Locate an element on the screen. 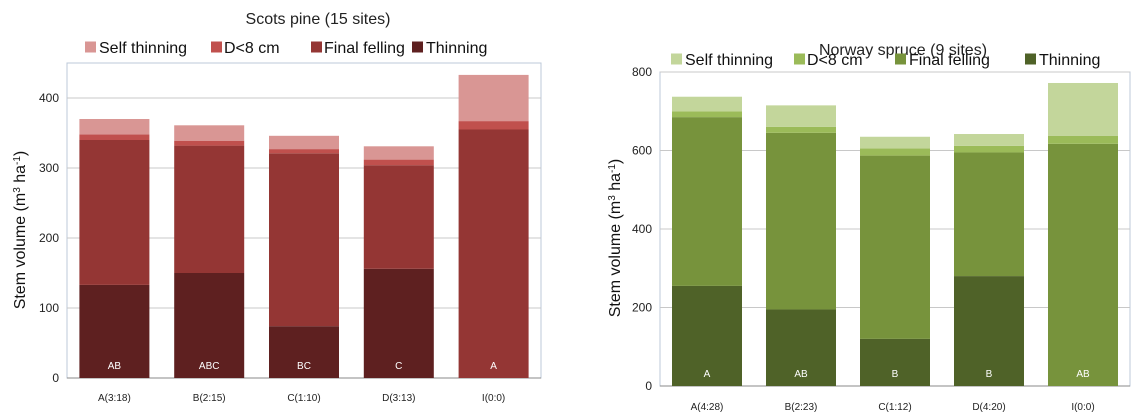  bar-significance-label: BC is located at coordinates (304, 366).